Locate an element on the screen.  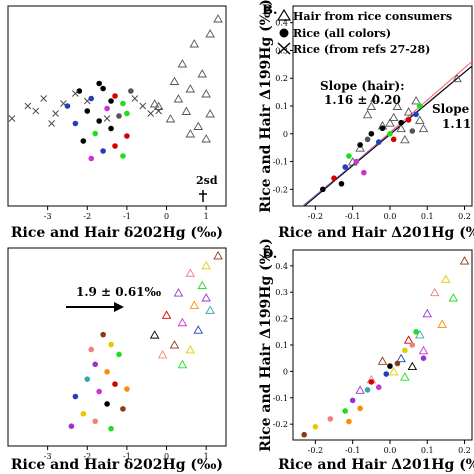
panel-b-slope-rice-1: Slope (r is located at coordinates (453, 109).